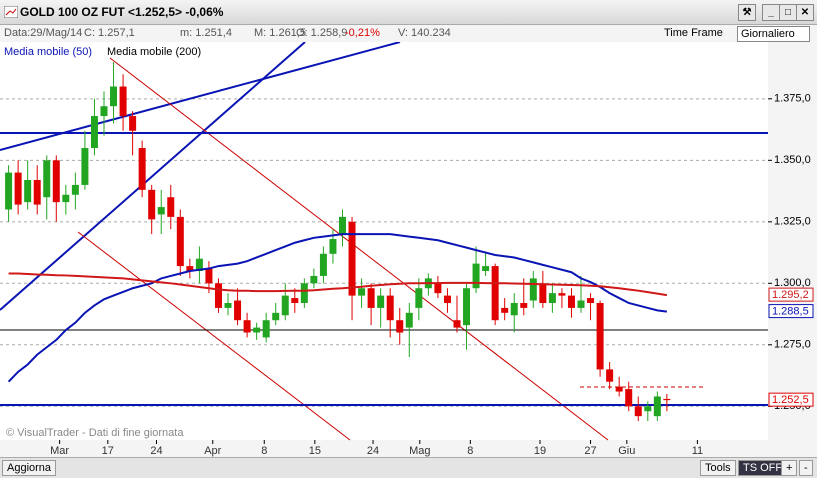  What do you see at coordinates (206, 33) in the screenshot?
I see `min: m: 1.251,4` at bounding box center [206, 33].